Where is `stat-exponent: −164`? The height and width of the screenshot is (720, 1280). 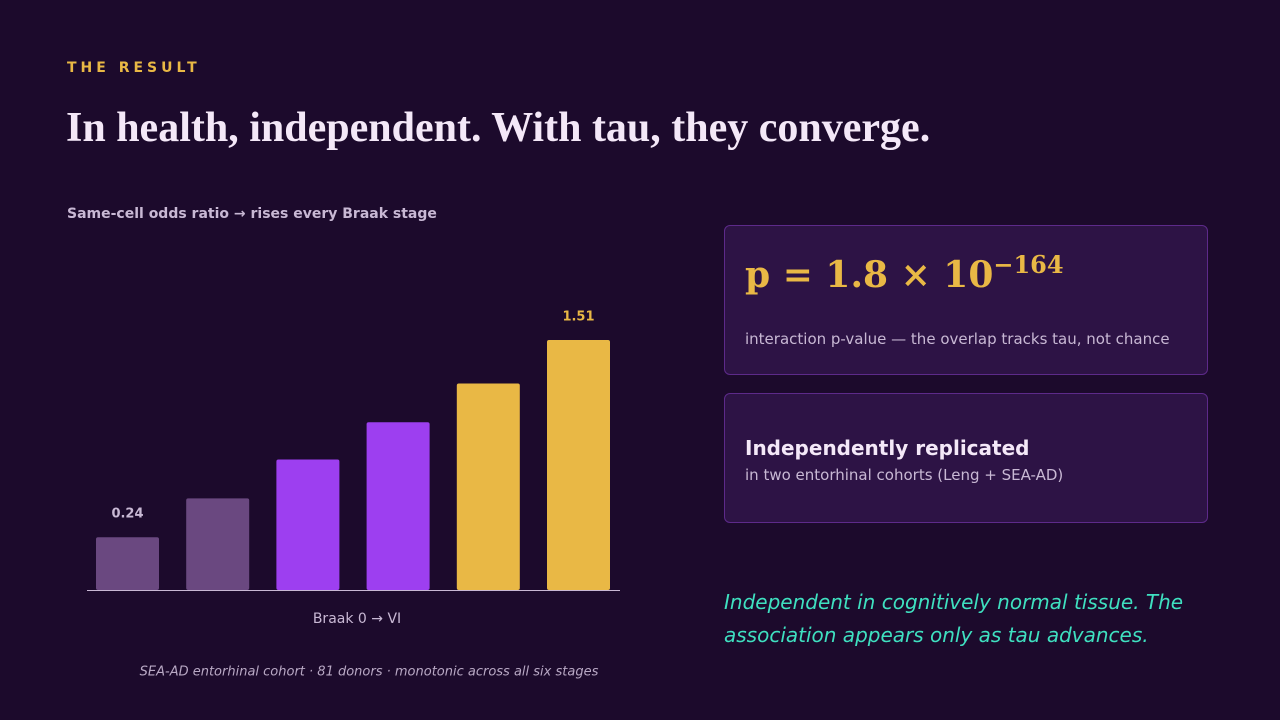
stat-exponent: −164 is located at coordinates (1028, 264).